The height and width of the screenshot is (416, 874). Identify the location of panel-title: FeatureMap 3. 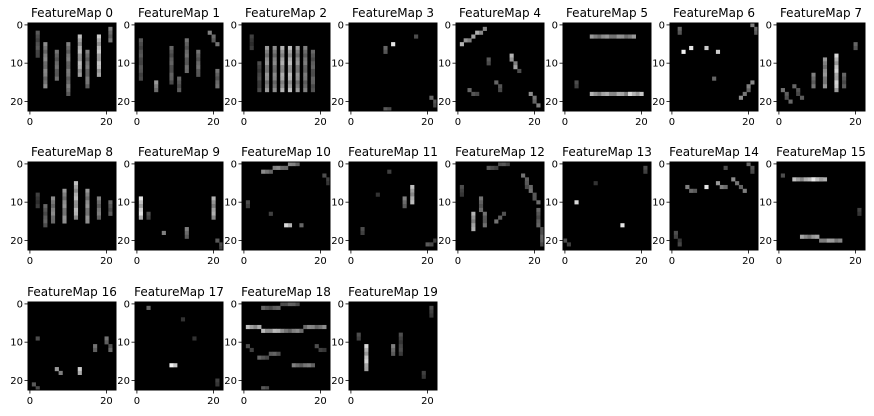
(393, 13).